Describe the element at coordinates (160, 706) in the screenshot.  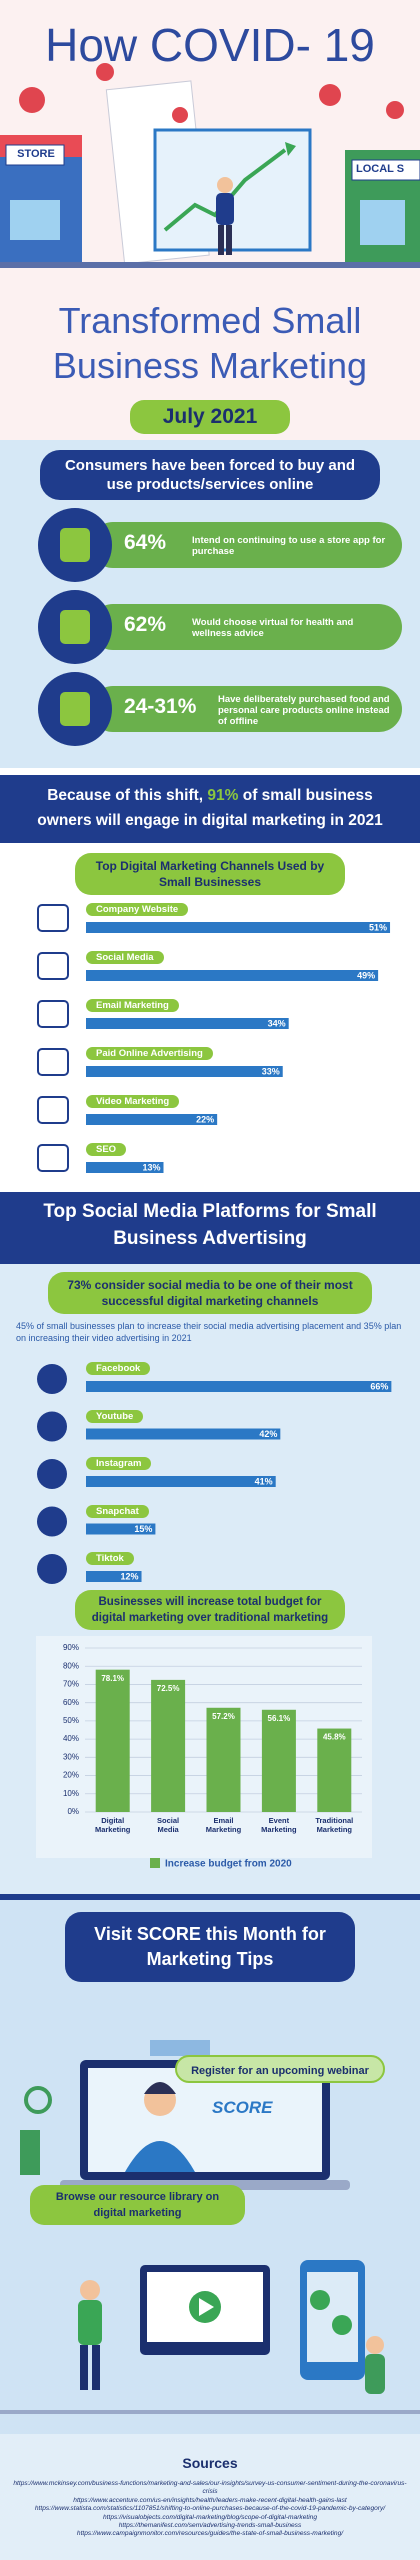
I see `stat-figure: 24-31%` at that location.